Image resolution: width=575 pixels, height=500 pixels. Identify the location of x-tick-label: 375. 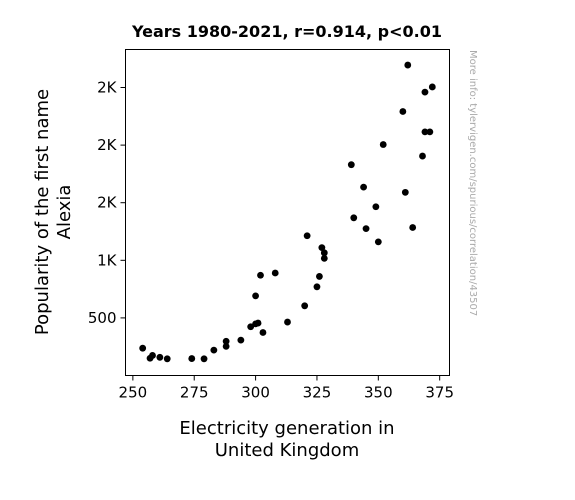
(439, 393).